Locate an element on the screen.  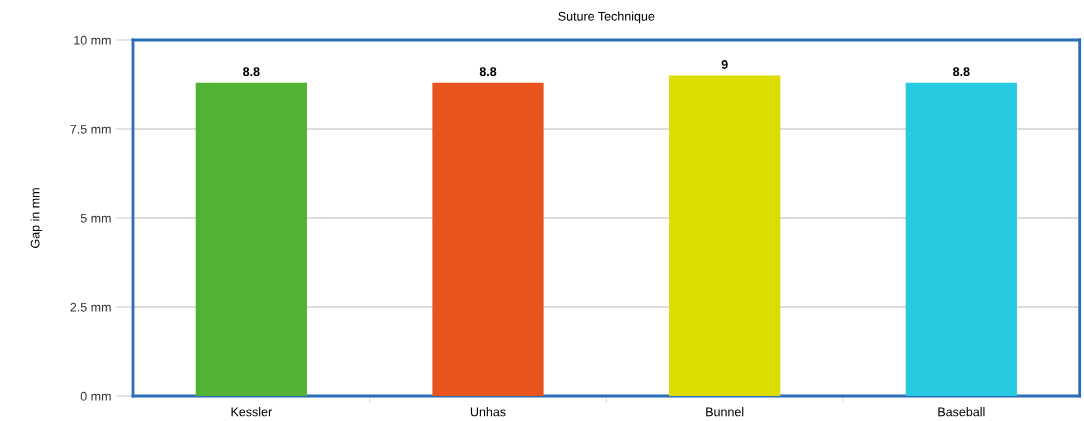
y-tick-label: 0 mm is located at coordinates (95, 396).